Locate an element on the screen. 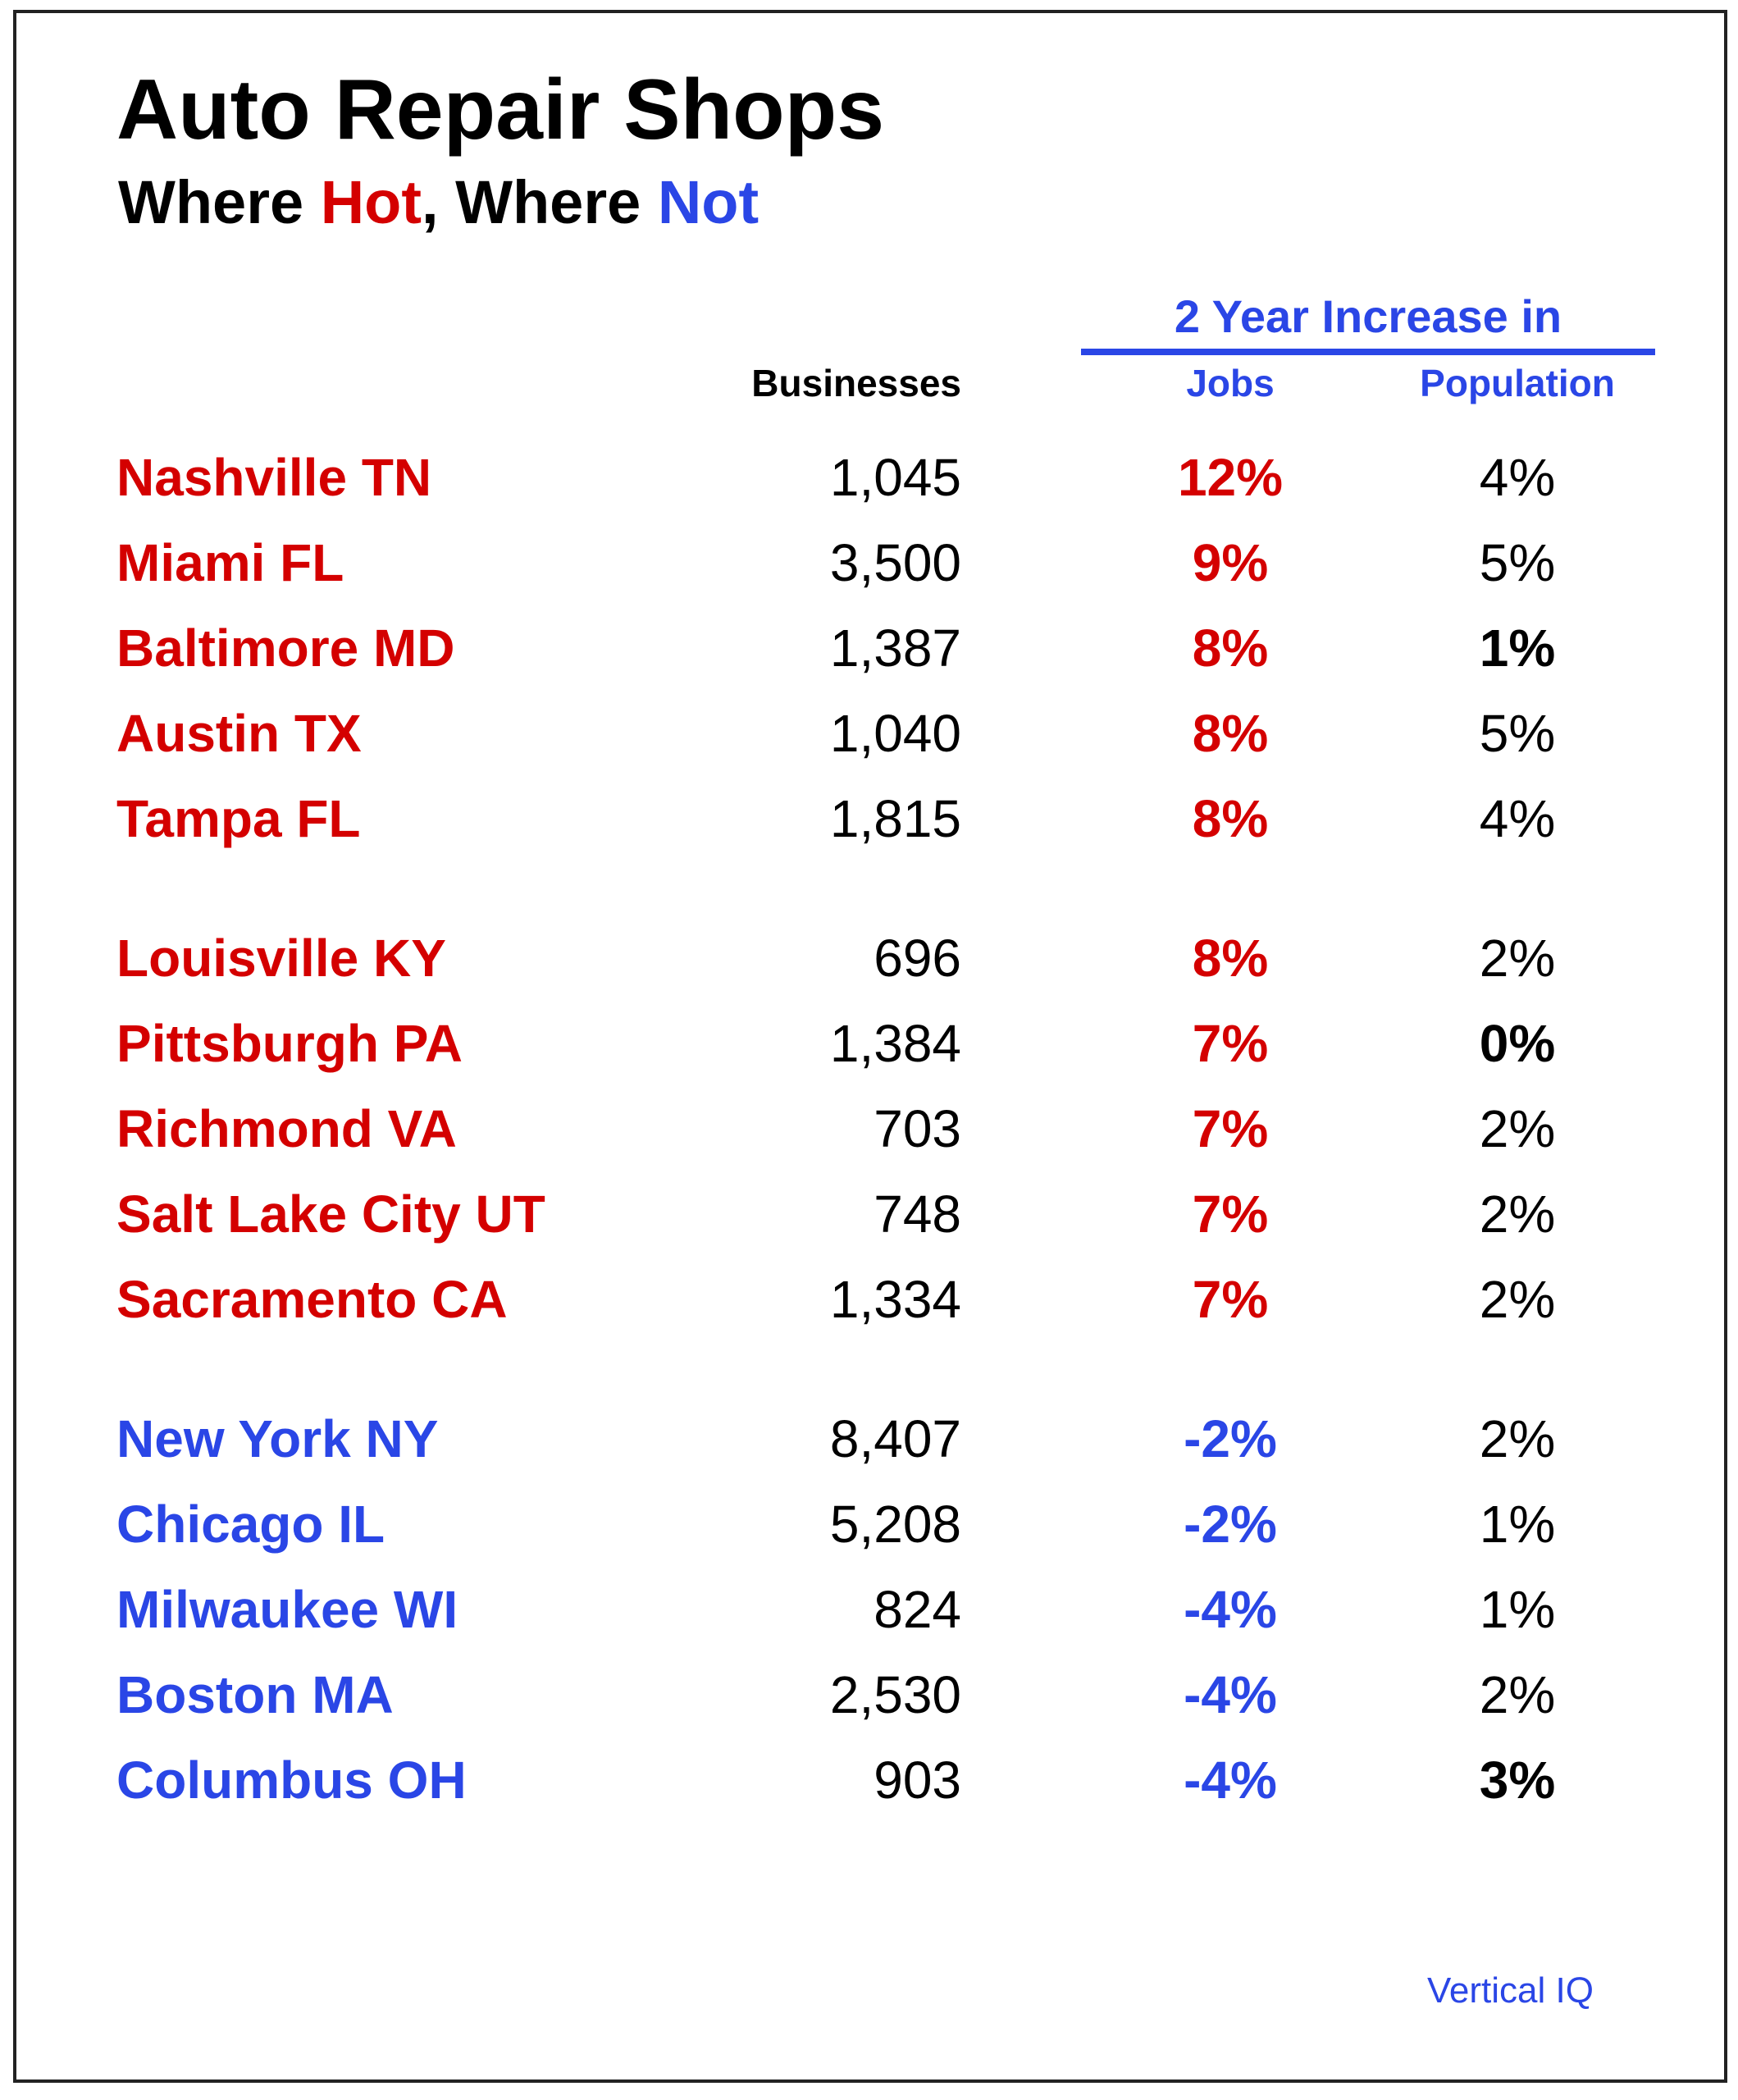 The image size is (1738, 2100). table-row: Miami FL 3,500 9% 5% is located at coordinates (869, 563).